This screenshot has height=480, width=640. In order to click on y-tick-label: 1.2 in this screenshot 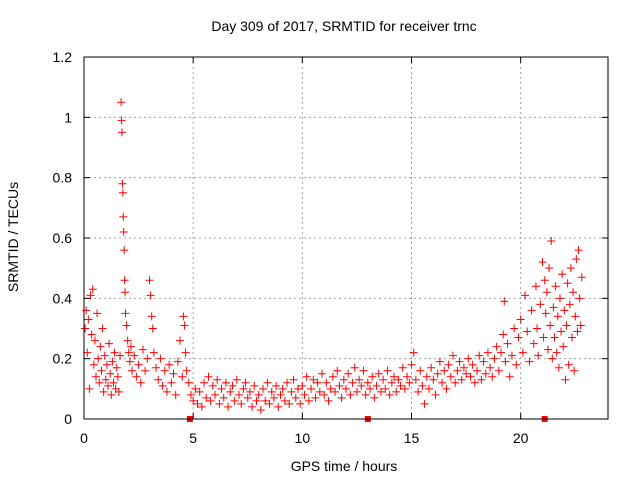, I will do `click(63, 57)`.